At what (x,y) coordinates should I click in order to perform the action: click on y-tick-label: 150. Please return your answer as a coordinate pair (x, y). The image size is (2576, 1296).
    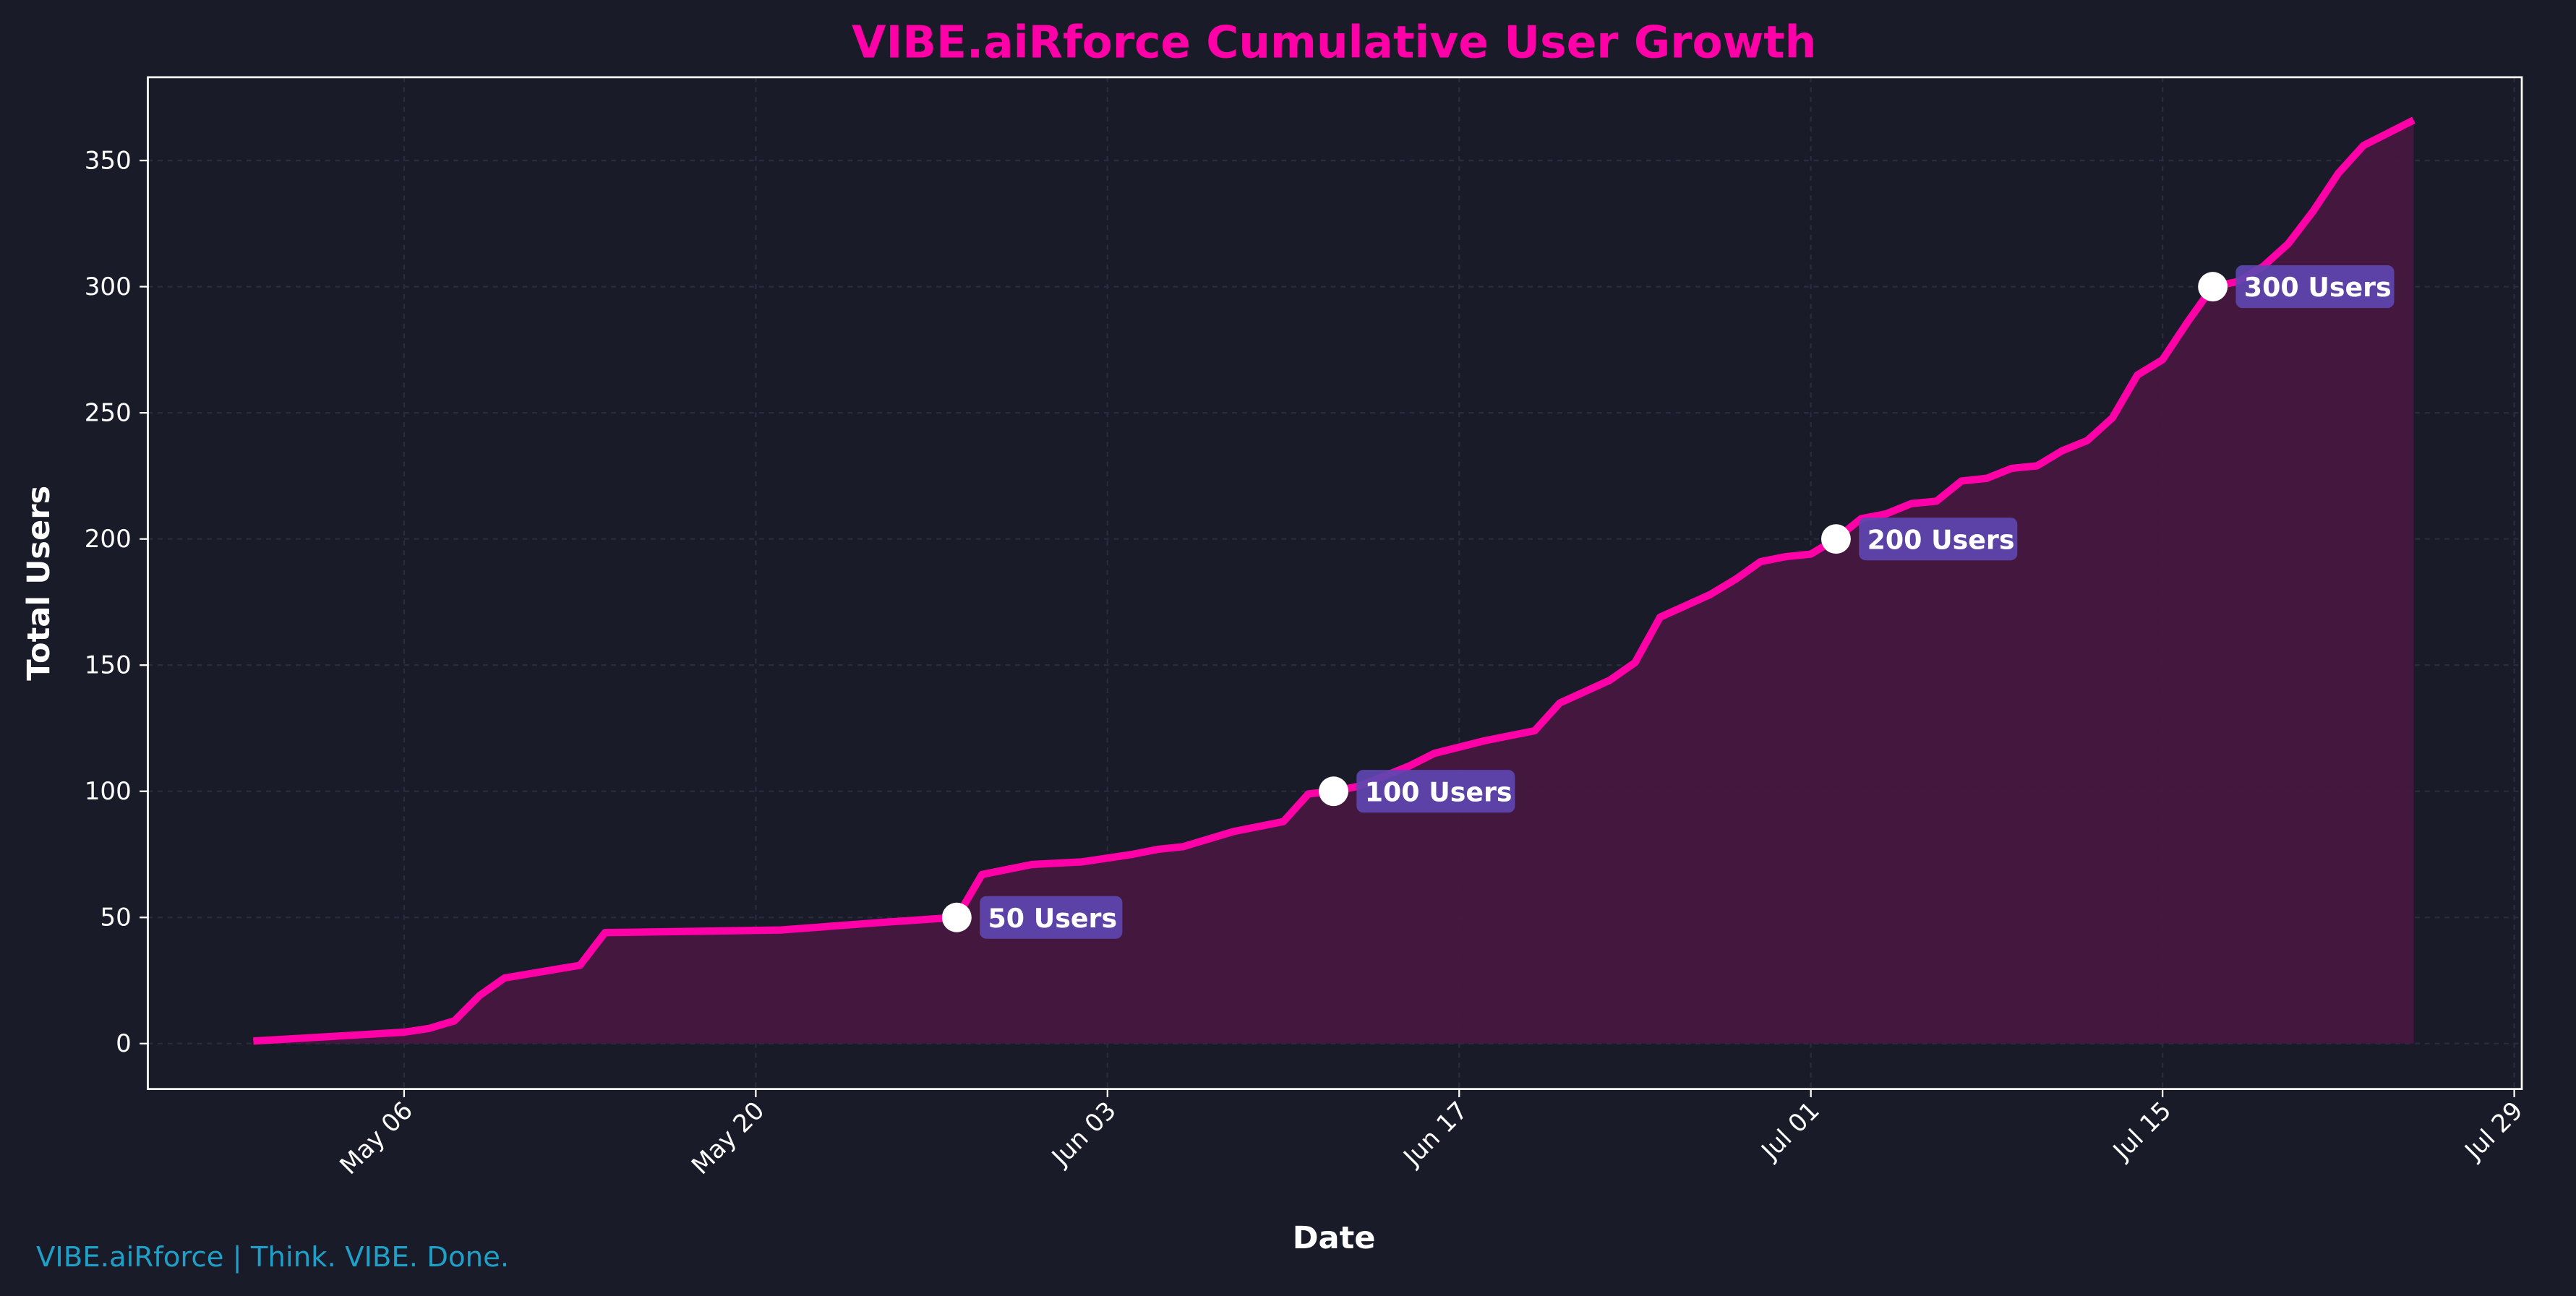
    Looking at the image, I should click on (109, 666).